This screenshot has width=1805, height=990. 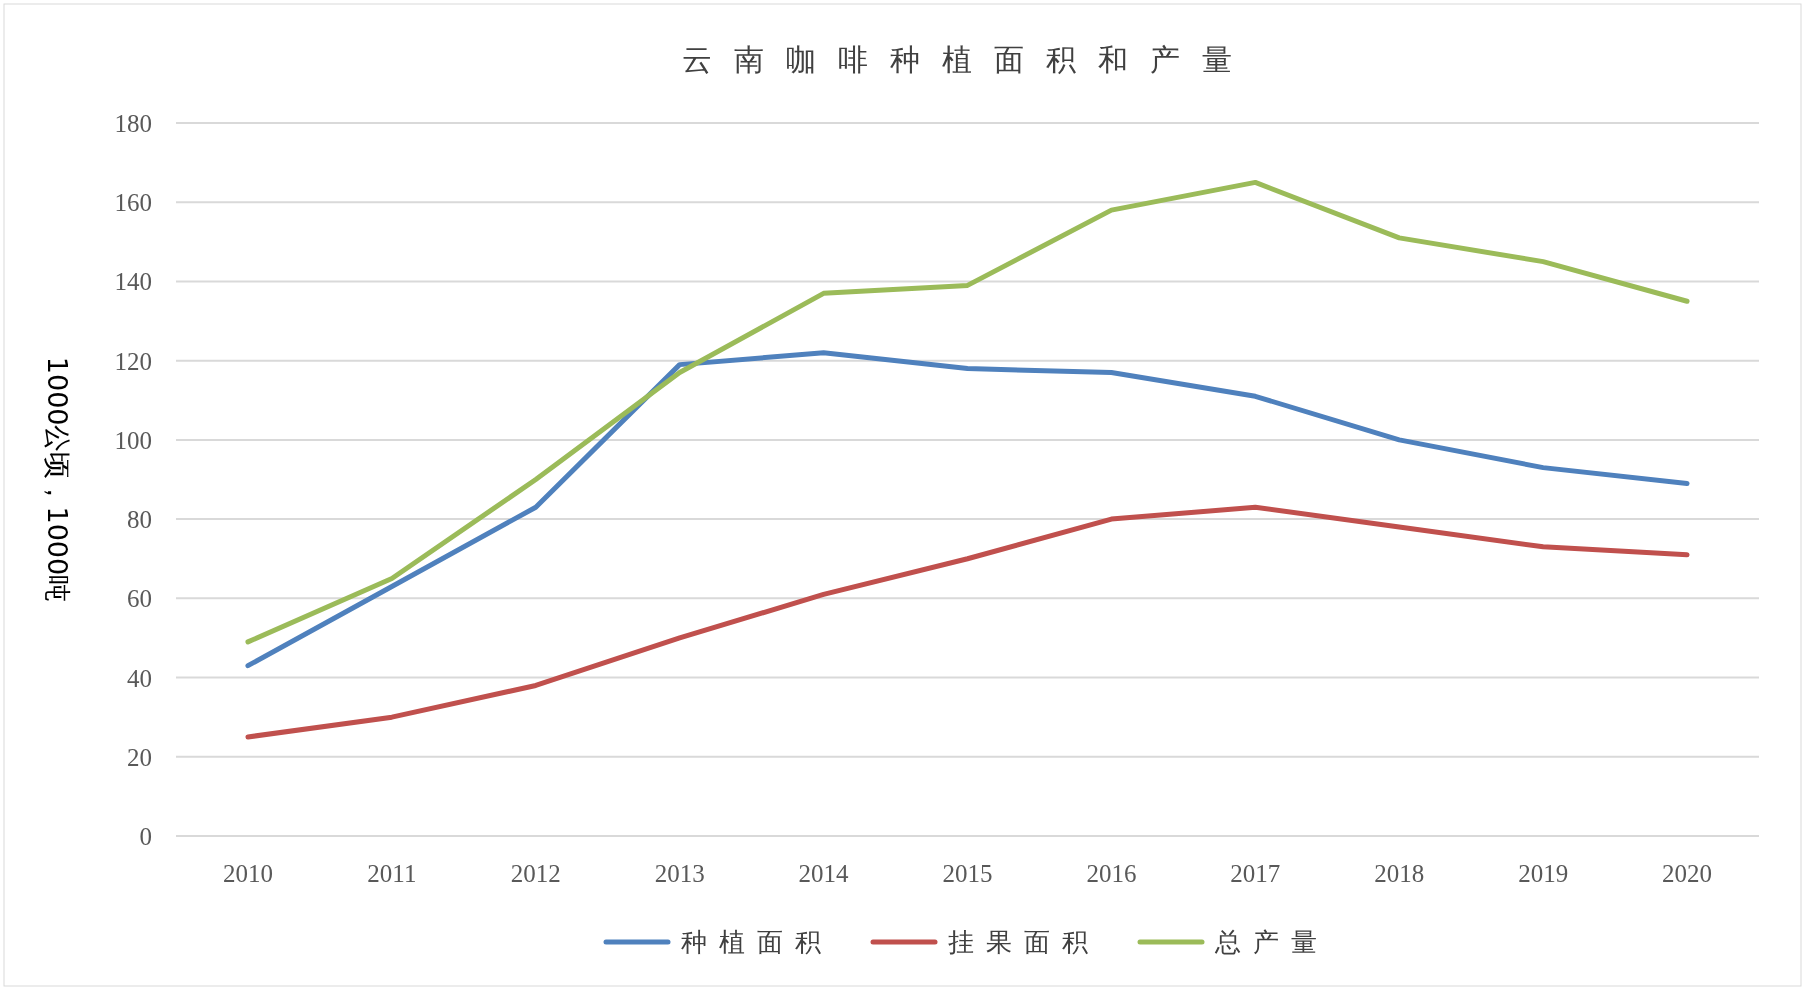 What do you see at coordinates (139, 678) in the screenshot?
I see `y-tick-label: 40` at bounding box center [139, 678].